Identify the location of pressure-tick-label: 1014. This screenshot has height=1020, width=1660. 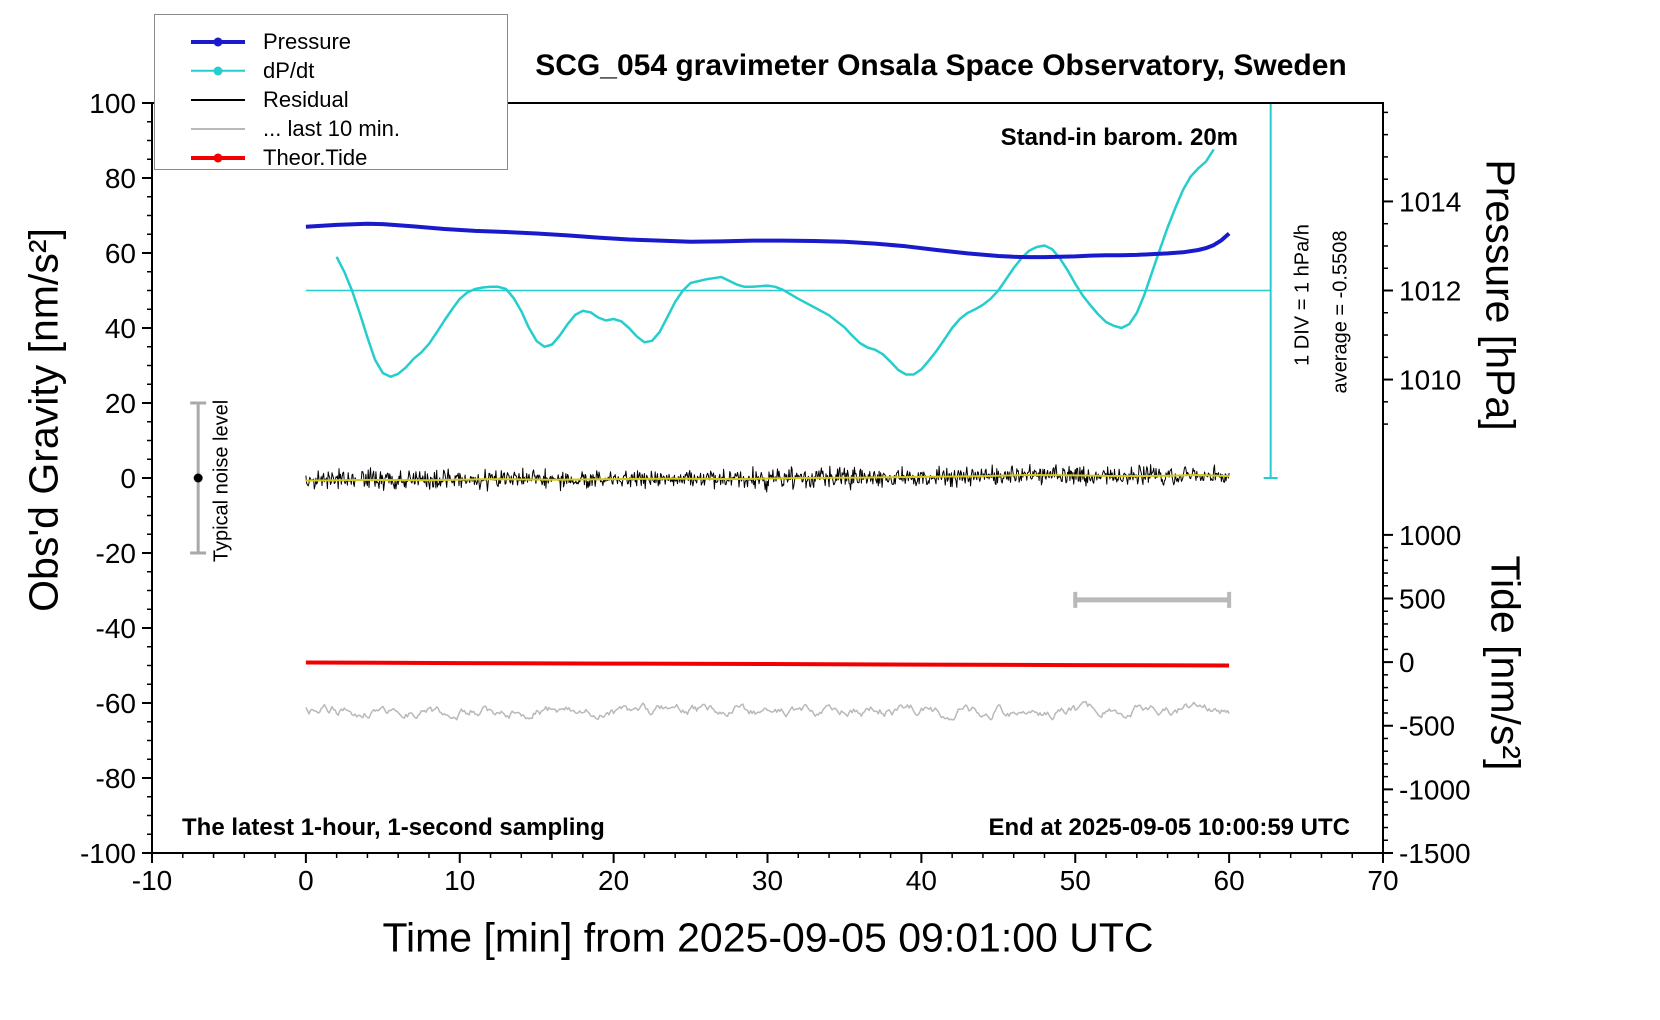
(1430, 201).